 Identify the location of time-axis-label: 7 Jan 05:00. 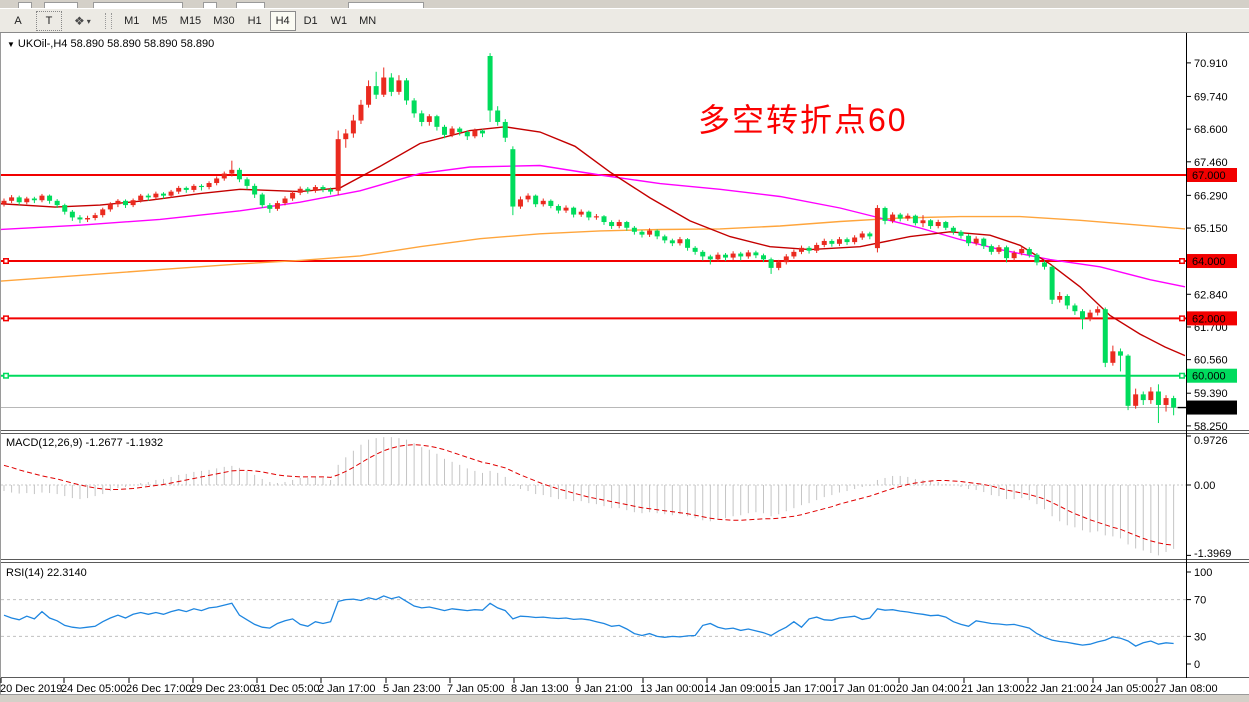
(476, 689).